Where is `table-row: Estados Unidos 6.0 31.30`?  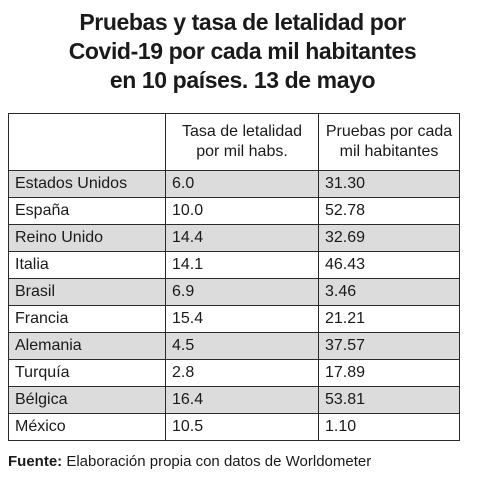 table-row: Estados Unidos 6.0 31.30 is located at coordinates (234, 184).